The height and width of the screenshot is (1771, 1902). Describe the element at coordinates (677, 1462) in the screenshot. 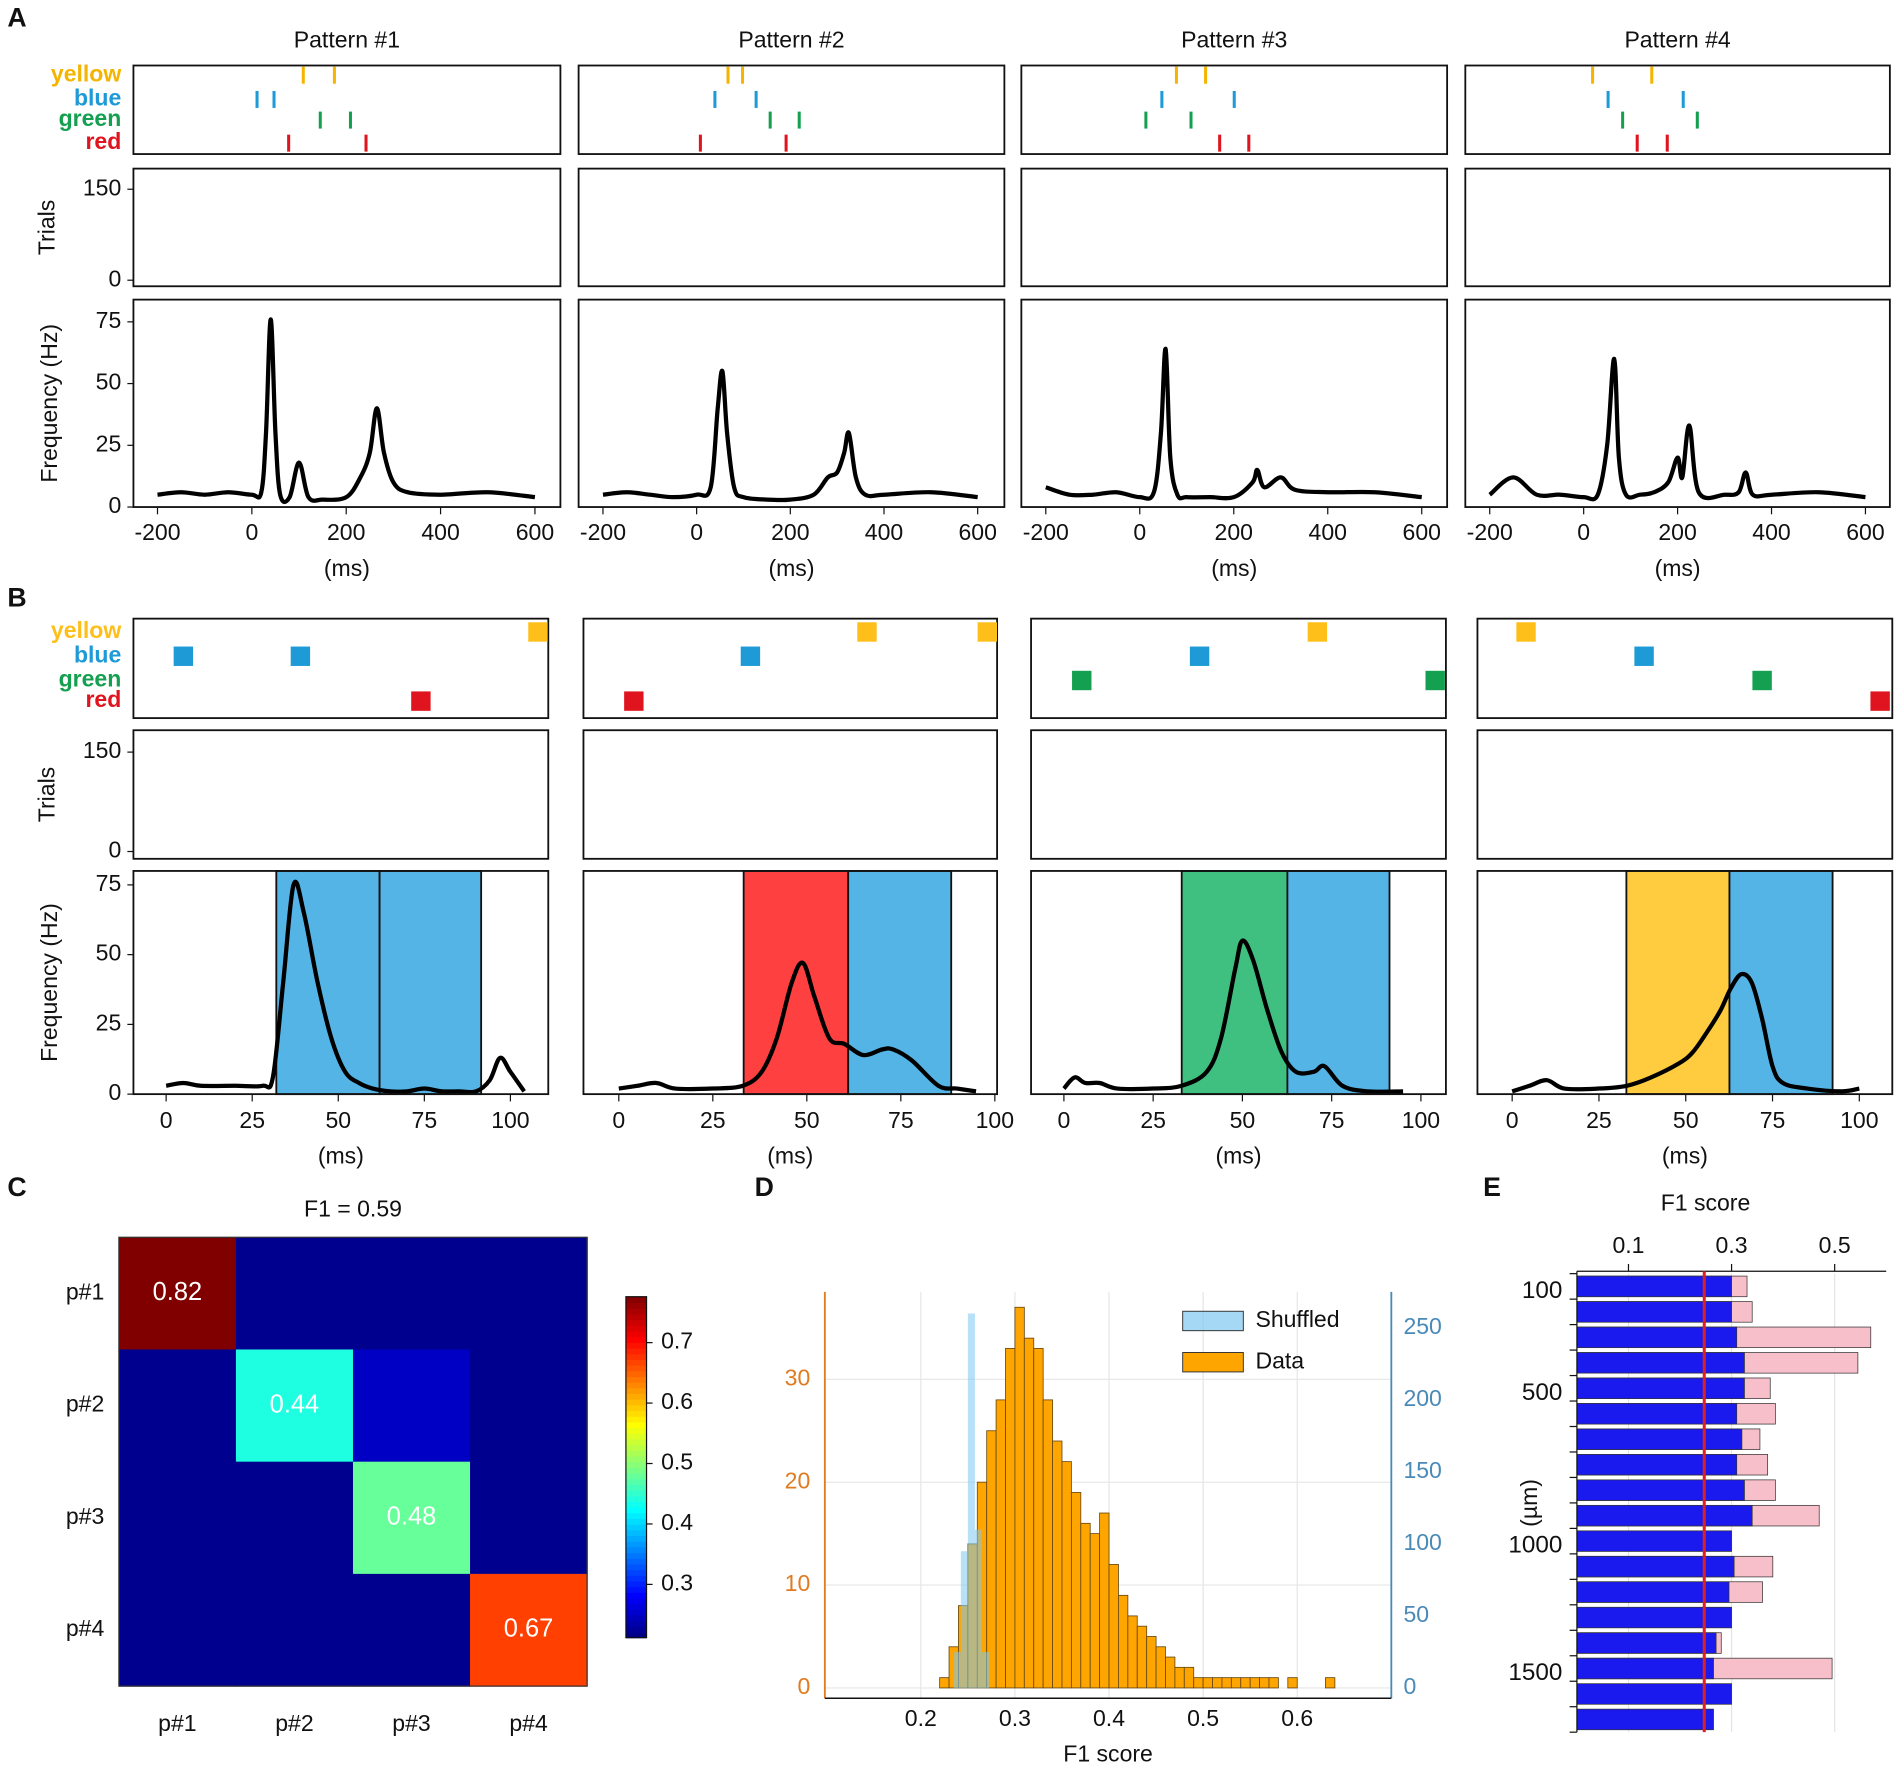

I see `colorbar-tick-label: 0.5` at that location.